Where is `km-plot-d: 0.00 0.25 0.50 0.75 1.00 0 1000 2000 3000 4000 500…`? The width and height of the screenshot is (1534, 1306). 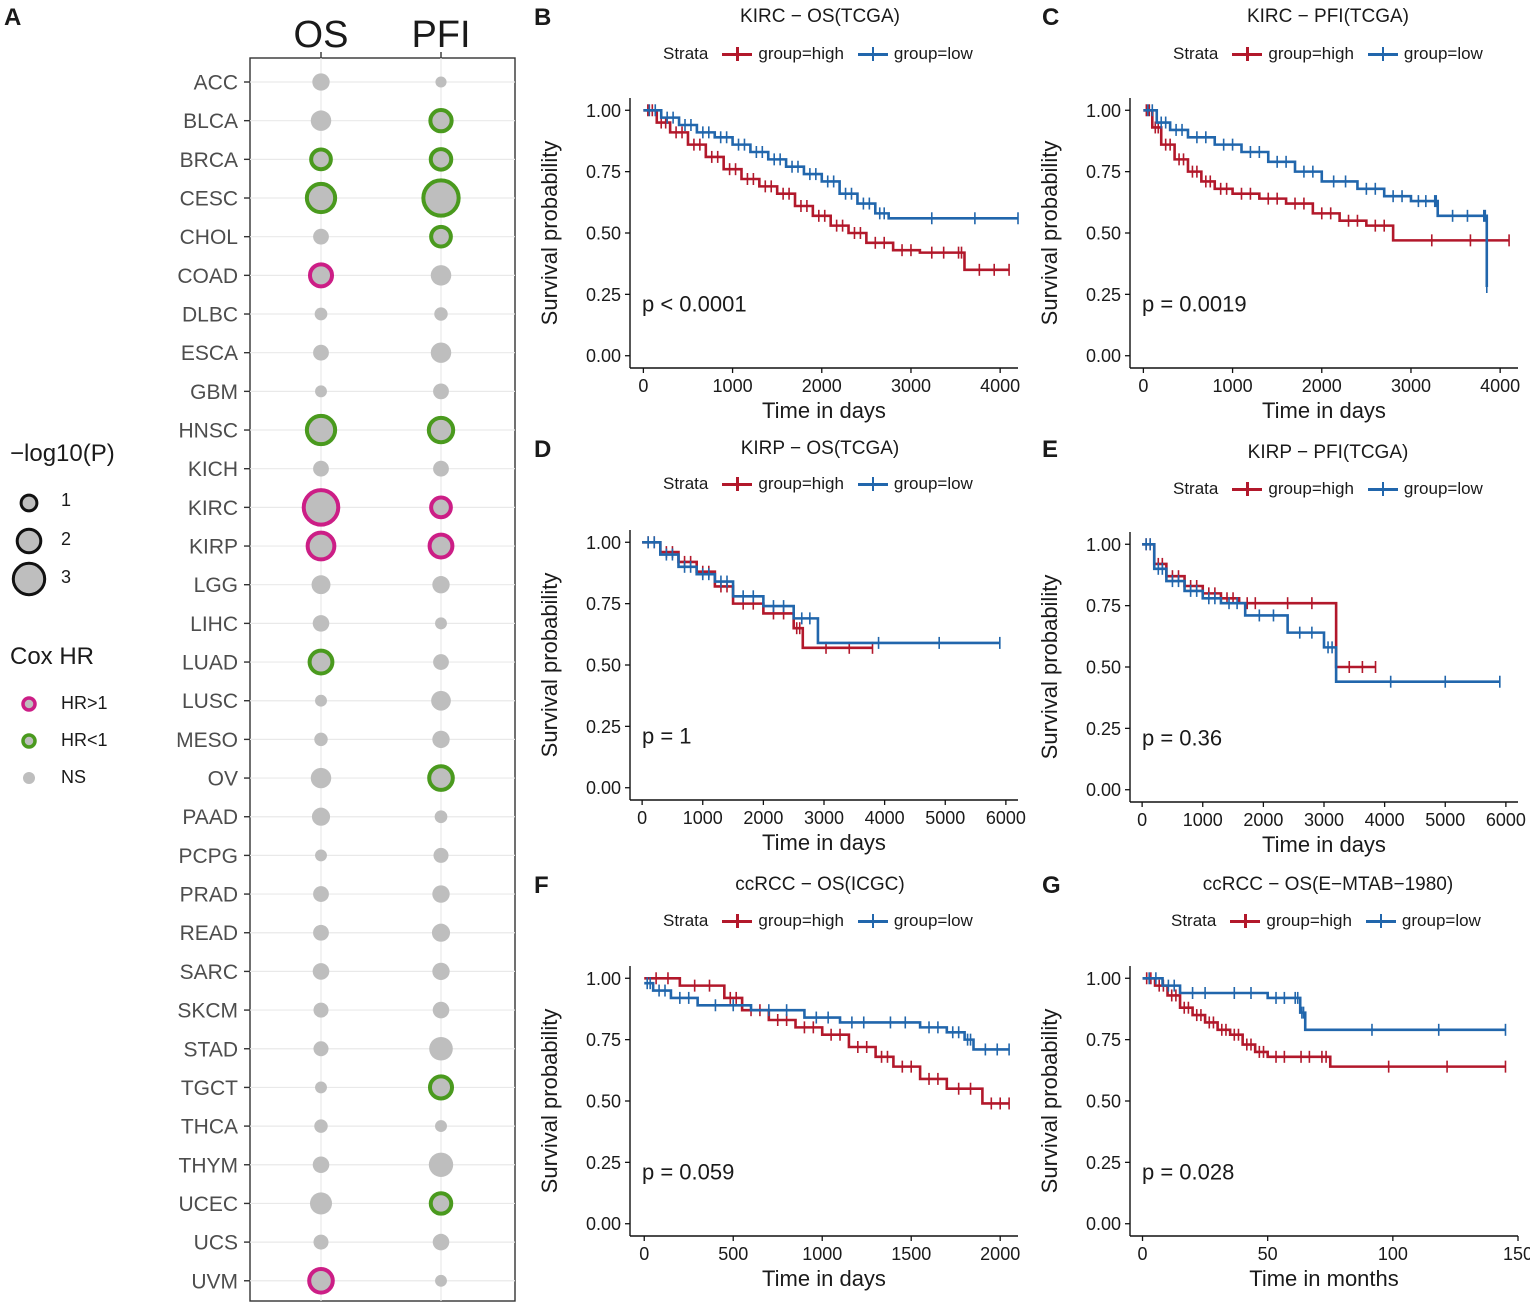
km-plot-d: 0.00 0.25 0.50 0.75 1.00 0 1000 2000 3000 4000 500… is located at coordinates (781, 692).